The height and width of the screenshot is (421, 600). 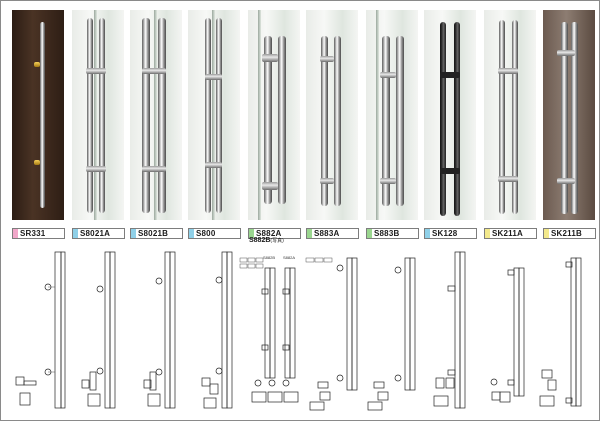 I want to click on photo-s8021b, so click(x=156, y=115).